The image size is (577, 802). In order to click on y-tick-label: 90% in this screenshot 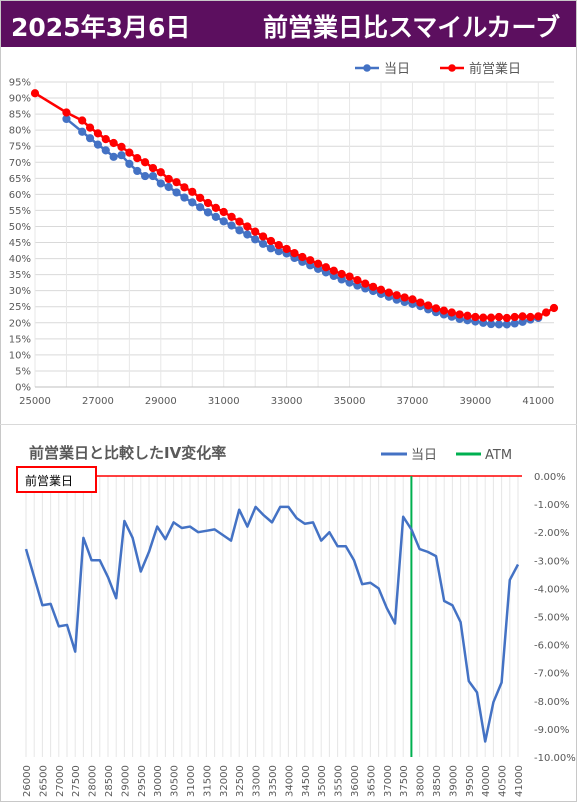, I will do `click(20, 99)`.